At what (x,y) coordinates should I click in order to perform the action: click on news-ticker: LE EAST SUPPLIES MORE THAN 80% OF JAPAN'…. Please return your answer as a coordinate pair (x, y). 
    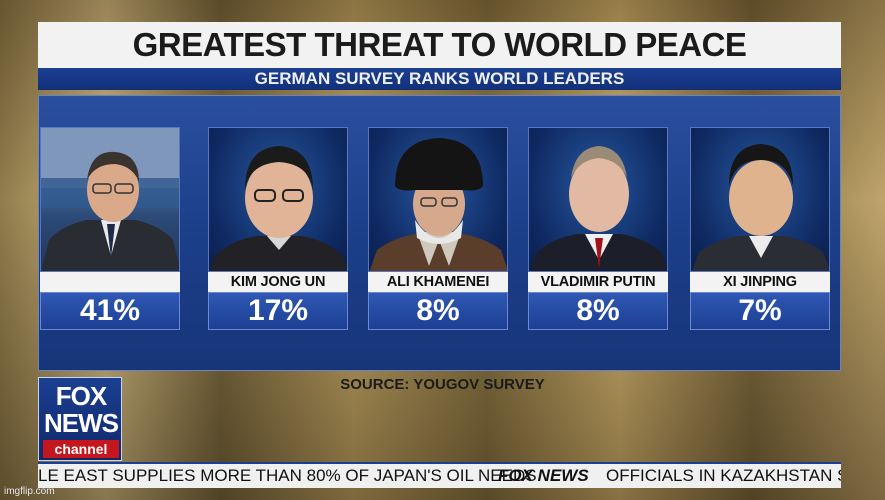
    Looking at the image, I should click on (439, 475).